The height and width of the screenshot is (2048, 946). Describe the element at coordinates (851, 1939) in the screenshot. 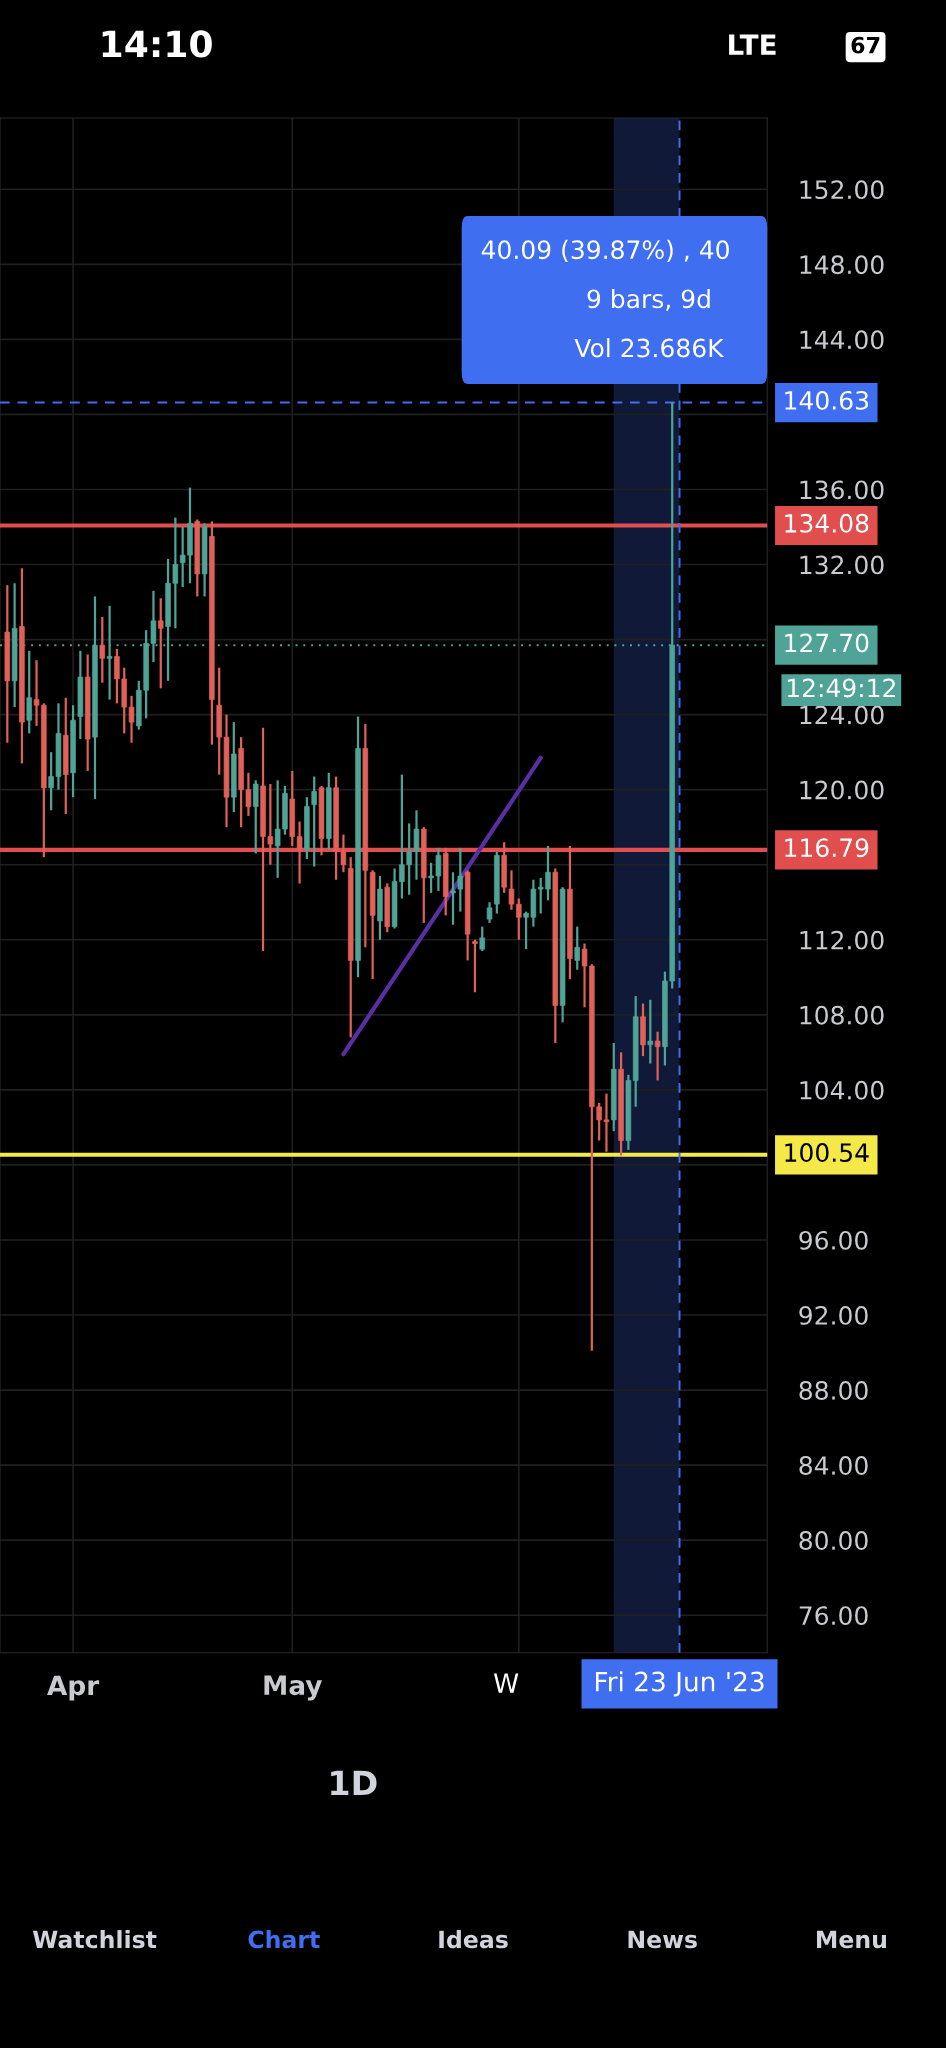

I see `text: Menu` at that location.